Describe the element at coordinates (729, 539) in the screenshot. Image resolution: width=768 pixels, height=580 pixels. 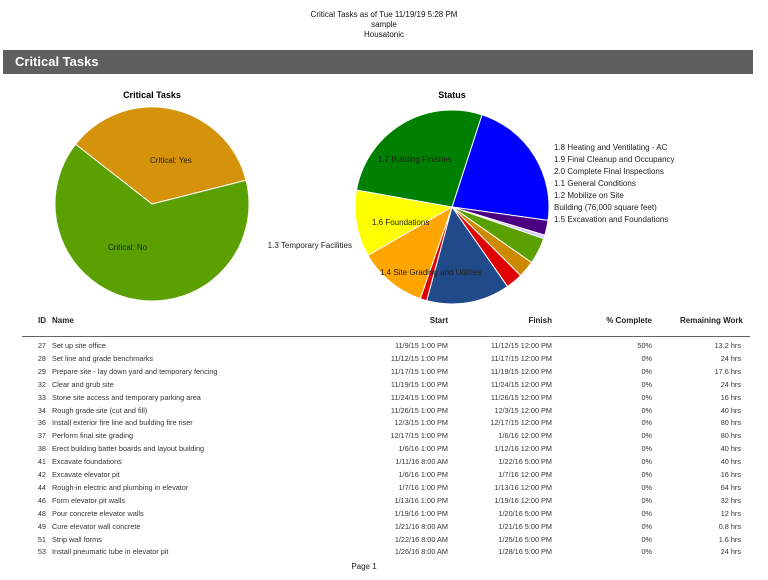
I see `task-remaining-work: 1.6 hrs` at that location.